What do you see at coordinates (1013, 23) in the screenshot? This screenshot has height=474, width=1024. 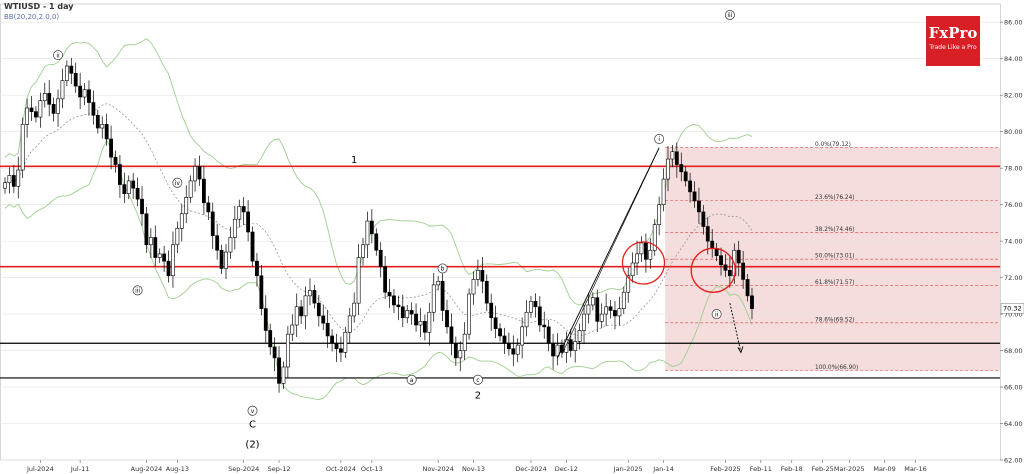 I see `y-tick-label: 86.00` at bounding box center [1013, 23].